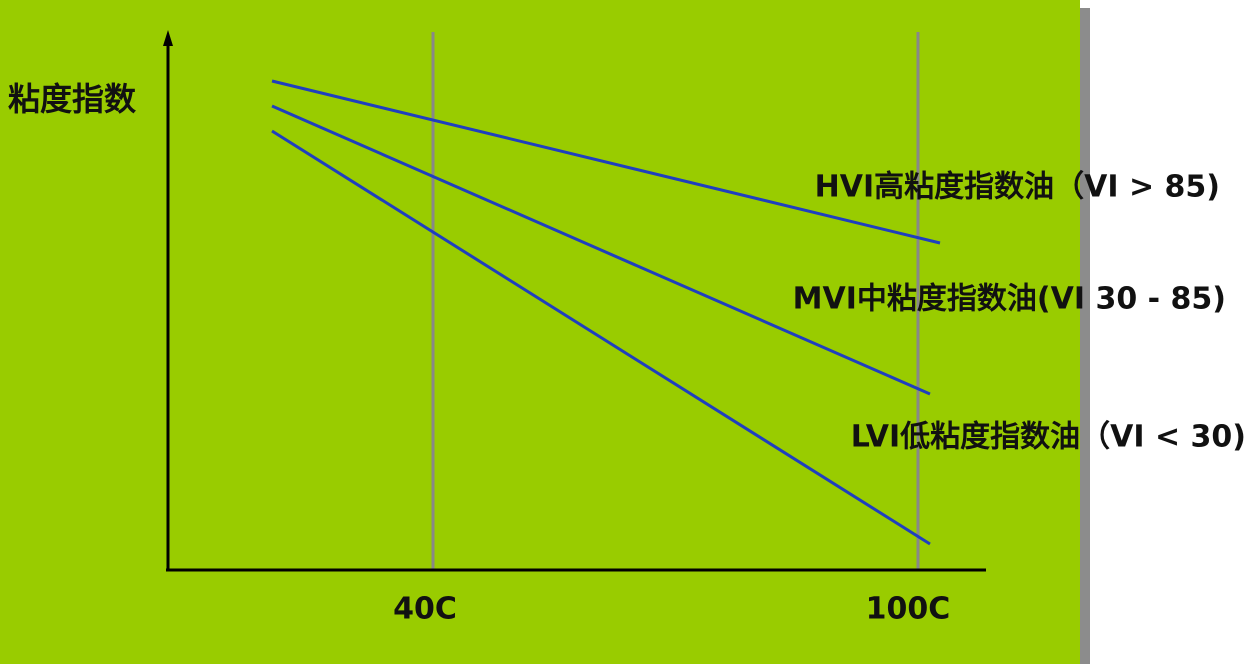  Describe the element at coordinates (1048, 437) in the screenshot. I see `line-label: LVI低粘度指数油（VI < 30)` at that location.